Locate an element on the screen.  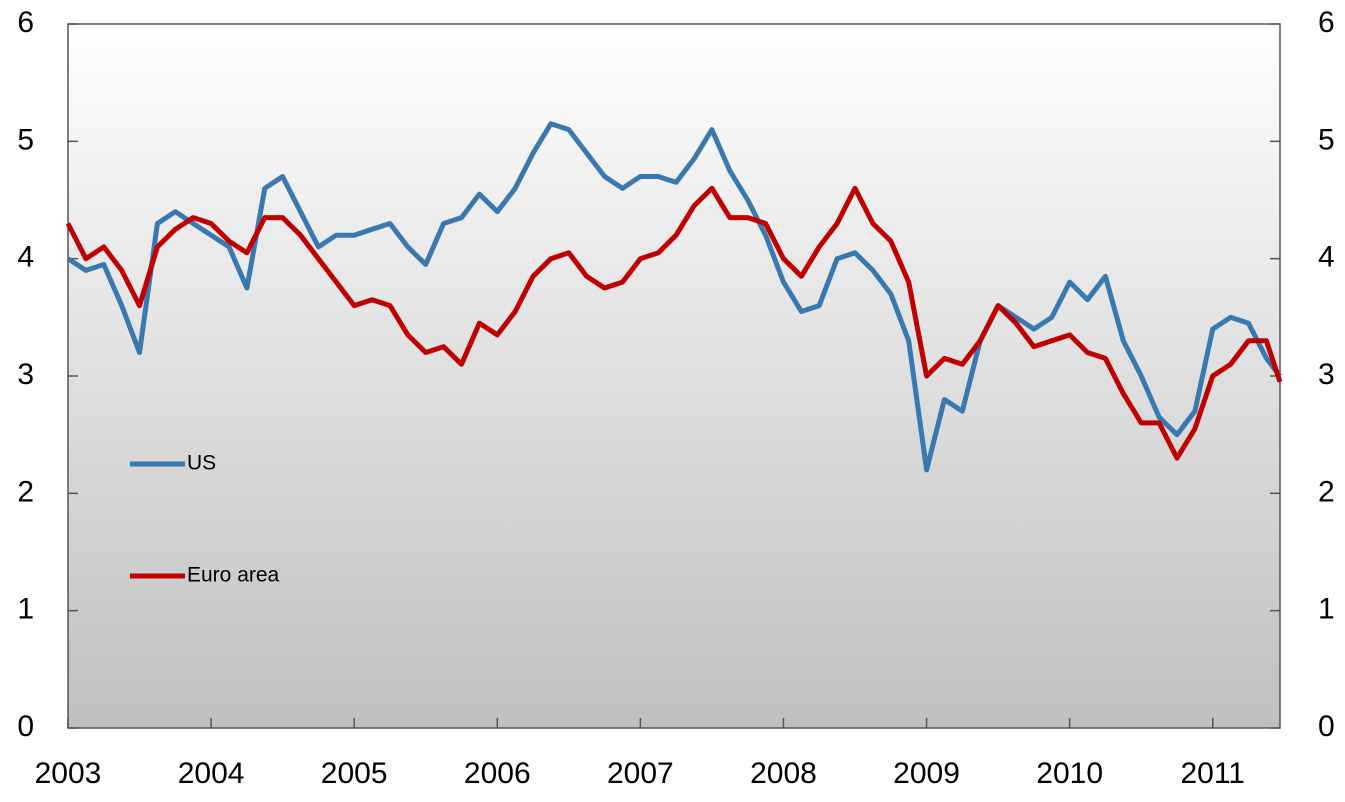
x-tick-label: 2005 is located at coordinates (354, 773).